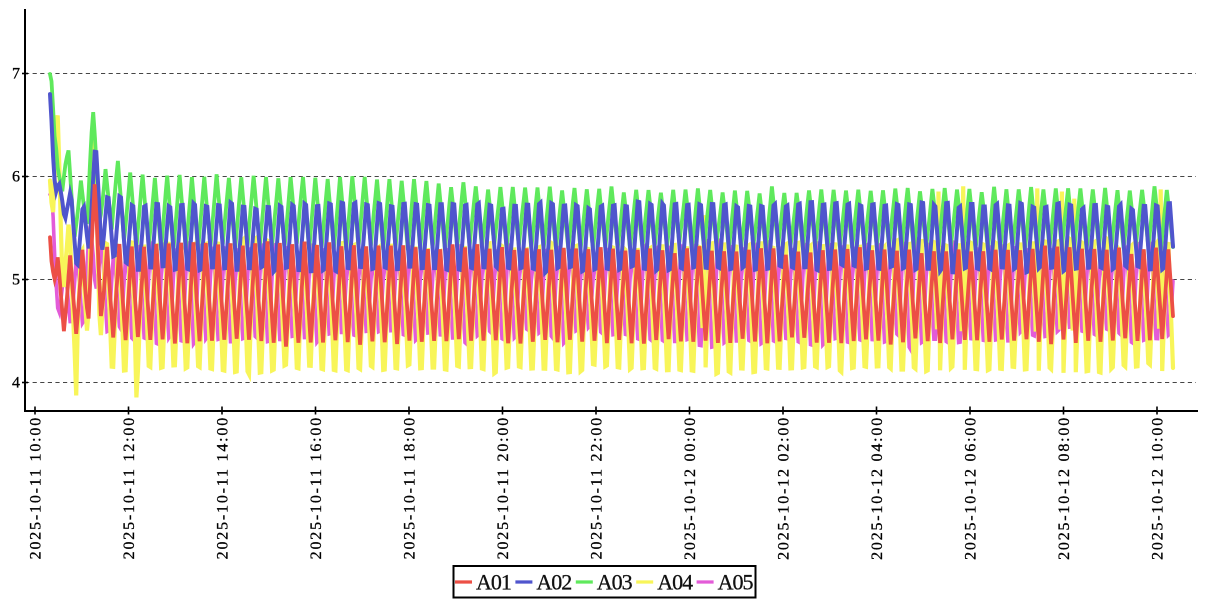  What do you see at coordinates (410, 487) in the screenshot?
I see `svg-text: 2025-10-11 18:00` at bounding box center [410, 487].